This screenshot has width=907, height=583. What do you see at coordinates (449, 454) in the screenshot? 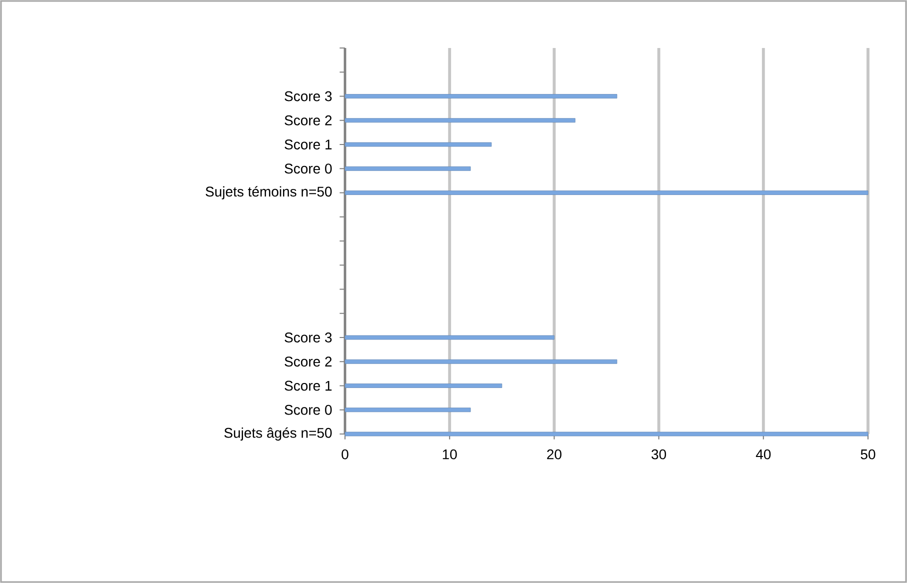
I see `x-tick-label: 10` at bounding box center [449, 454].